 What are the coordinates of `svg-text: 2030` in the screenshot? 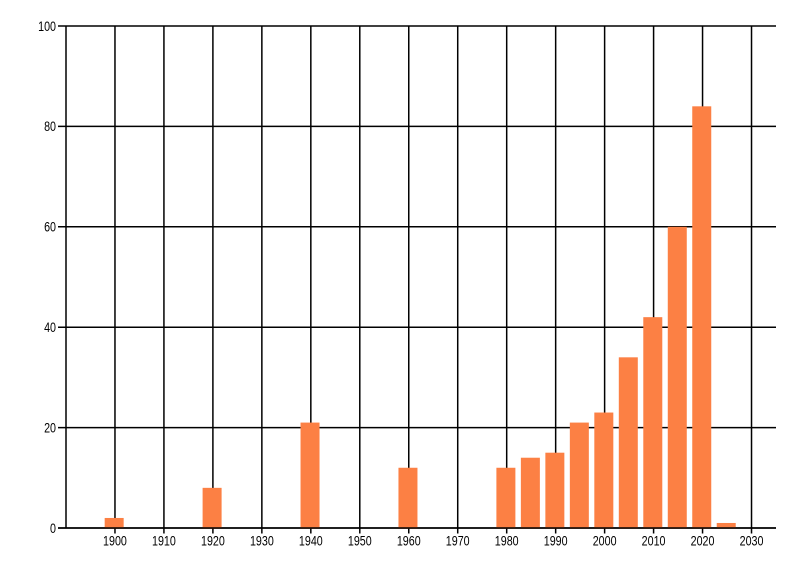 It's located at (752, 540).